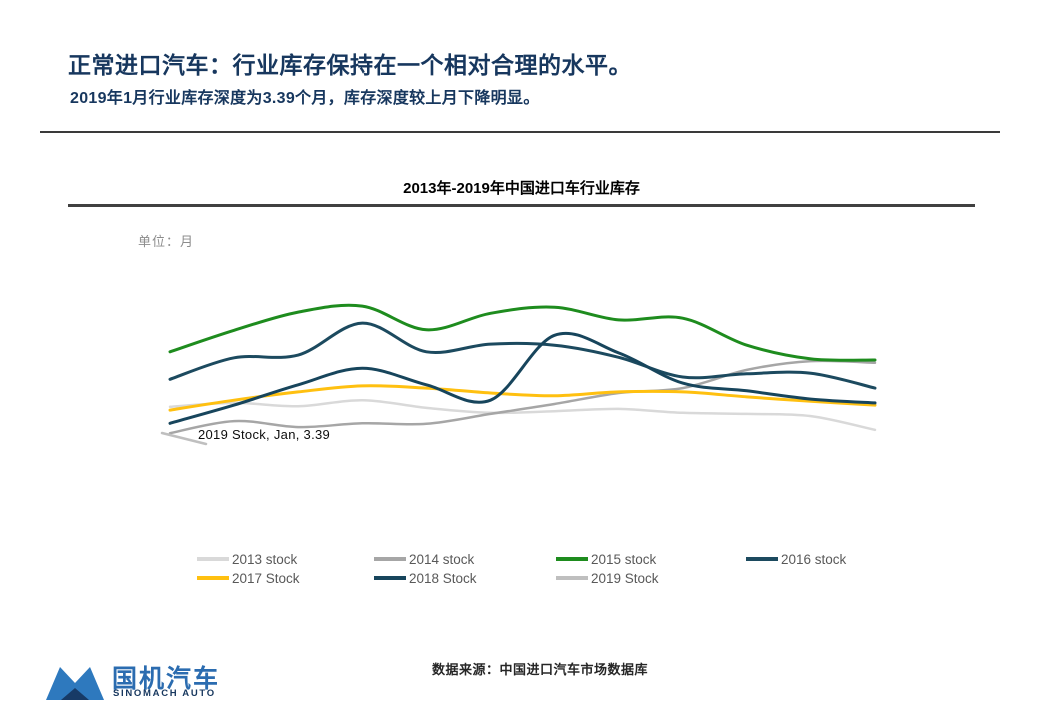 The image size is (1040, 720). I want to click on series-line-2013-stock, so click(522, 415).